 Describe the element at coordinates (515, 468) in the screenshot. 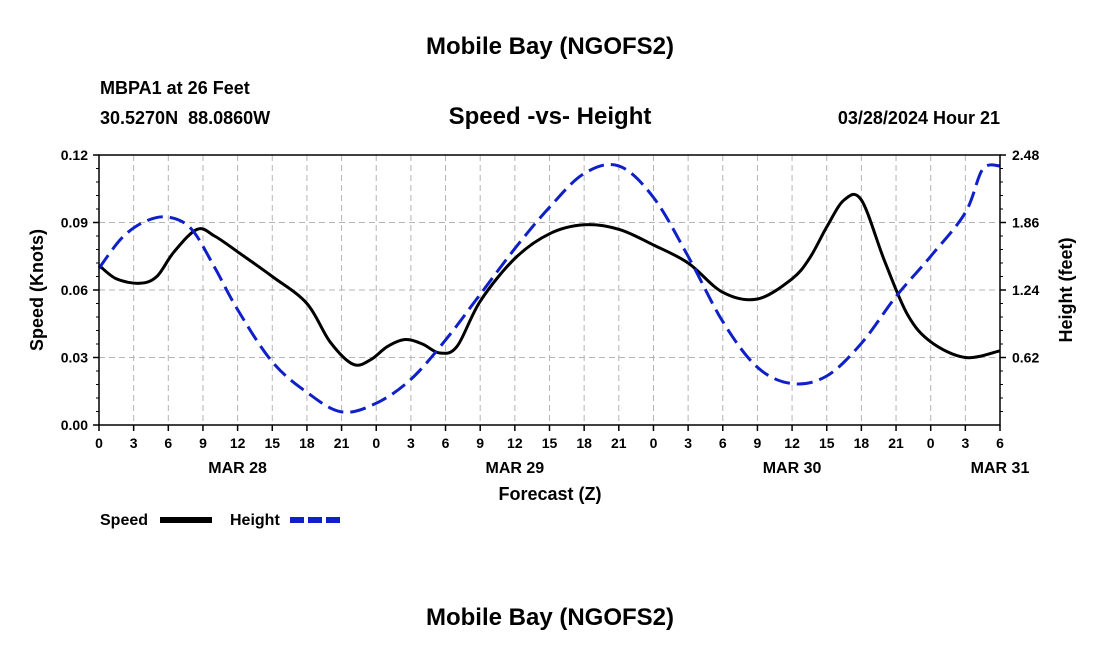

I see `date-label: MAR 29` at that location.